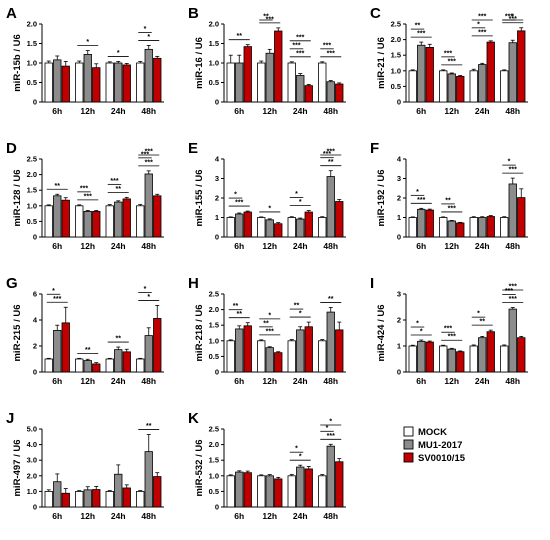  I want to click on y-tick-label: 6, so click(35, 294).